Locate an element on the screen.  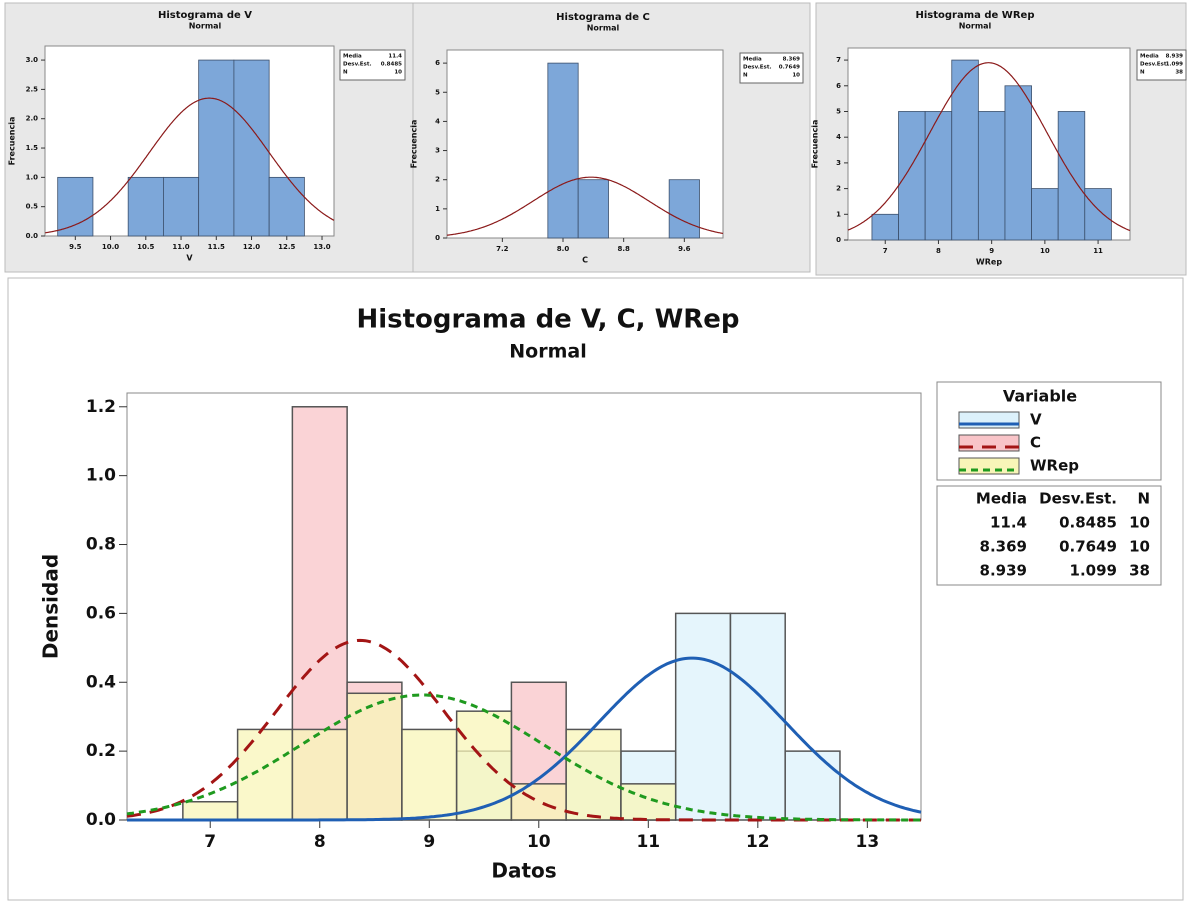
x-tick-label: 8.0 is located at coordinates (563, 249).